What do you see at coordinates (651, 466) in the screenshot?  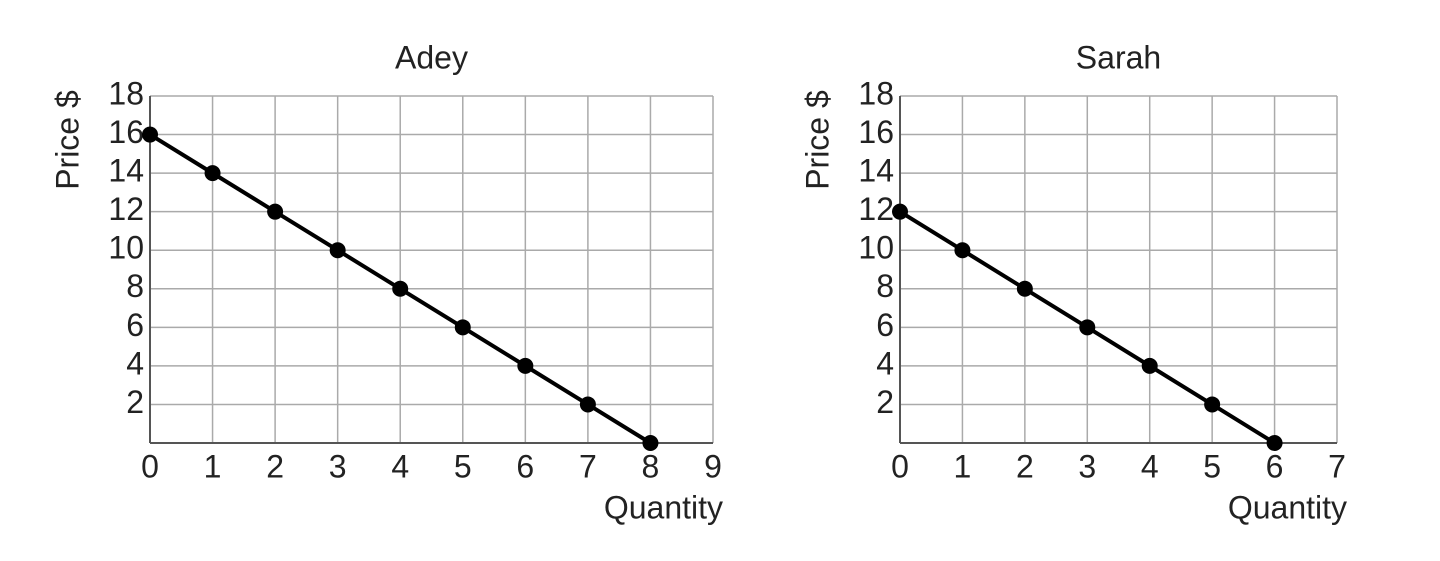 I see `x-tick-label: 8` at bounding box center [651, 466].